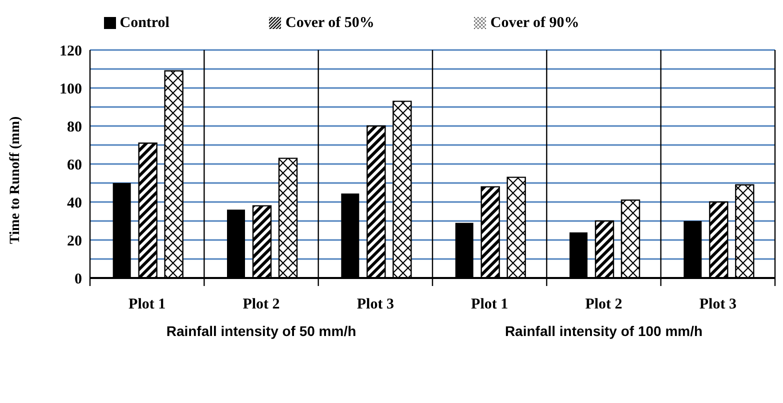 This screenshot has width=783, height=403. Describe the element at coordinates (145, 23) in the screenshot. I see `legend-label: Control` at that location.